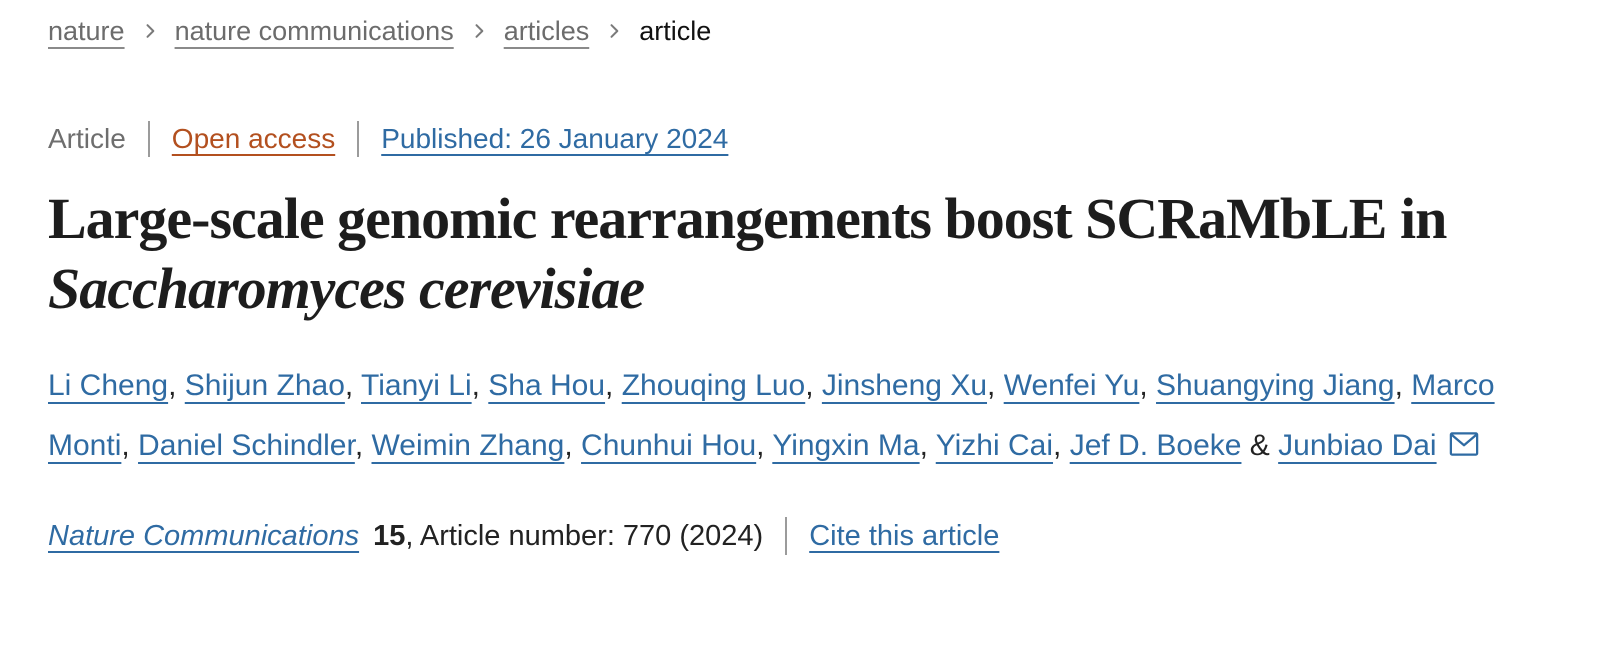 The width and height of the screenshot is (1604, 646). Describe the element at coordinates (253, 138) in the screenshot. I see `open-access-link: Open access` at that location.